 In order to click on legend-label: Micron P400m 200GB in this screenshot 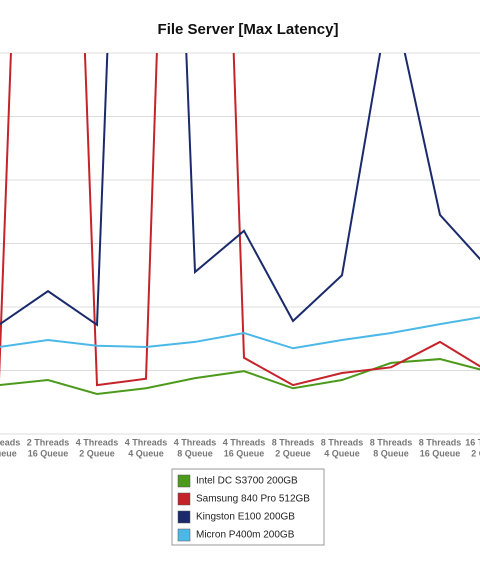, I will do `click(245, 535)`.